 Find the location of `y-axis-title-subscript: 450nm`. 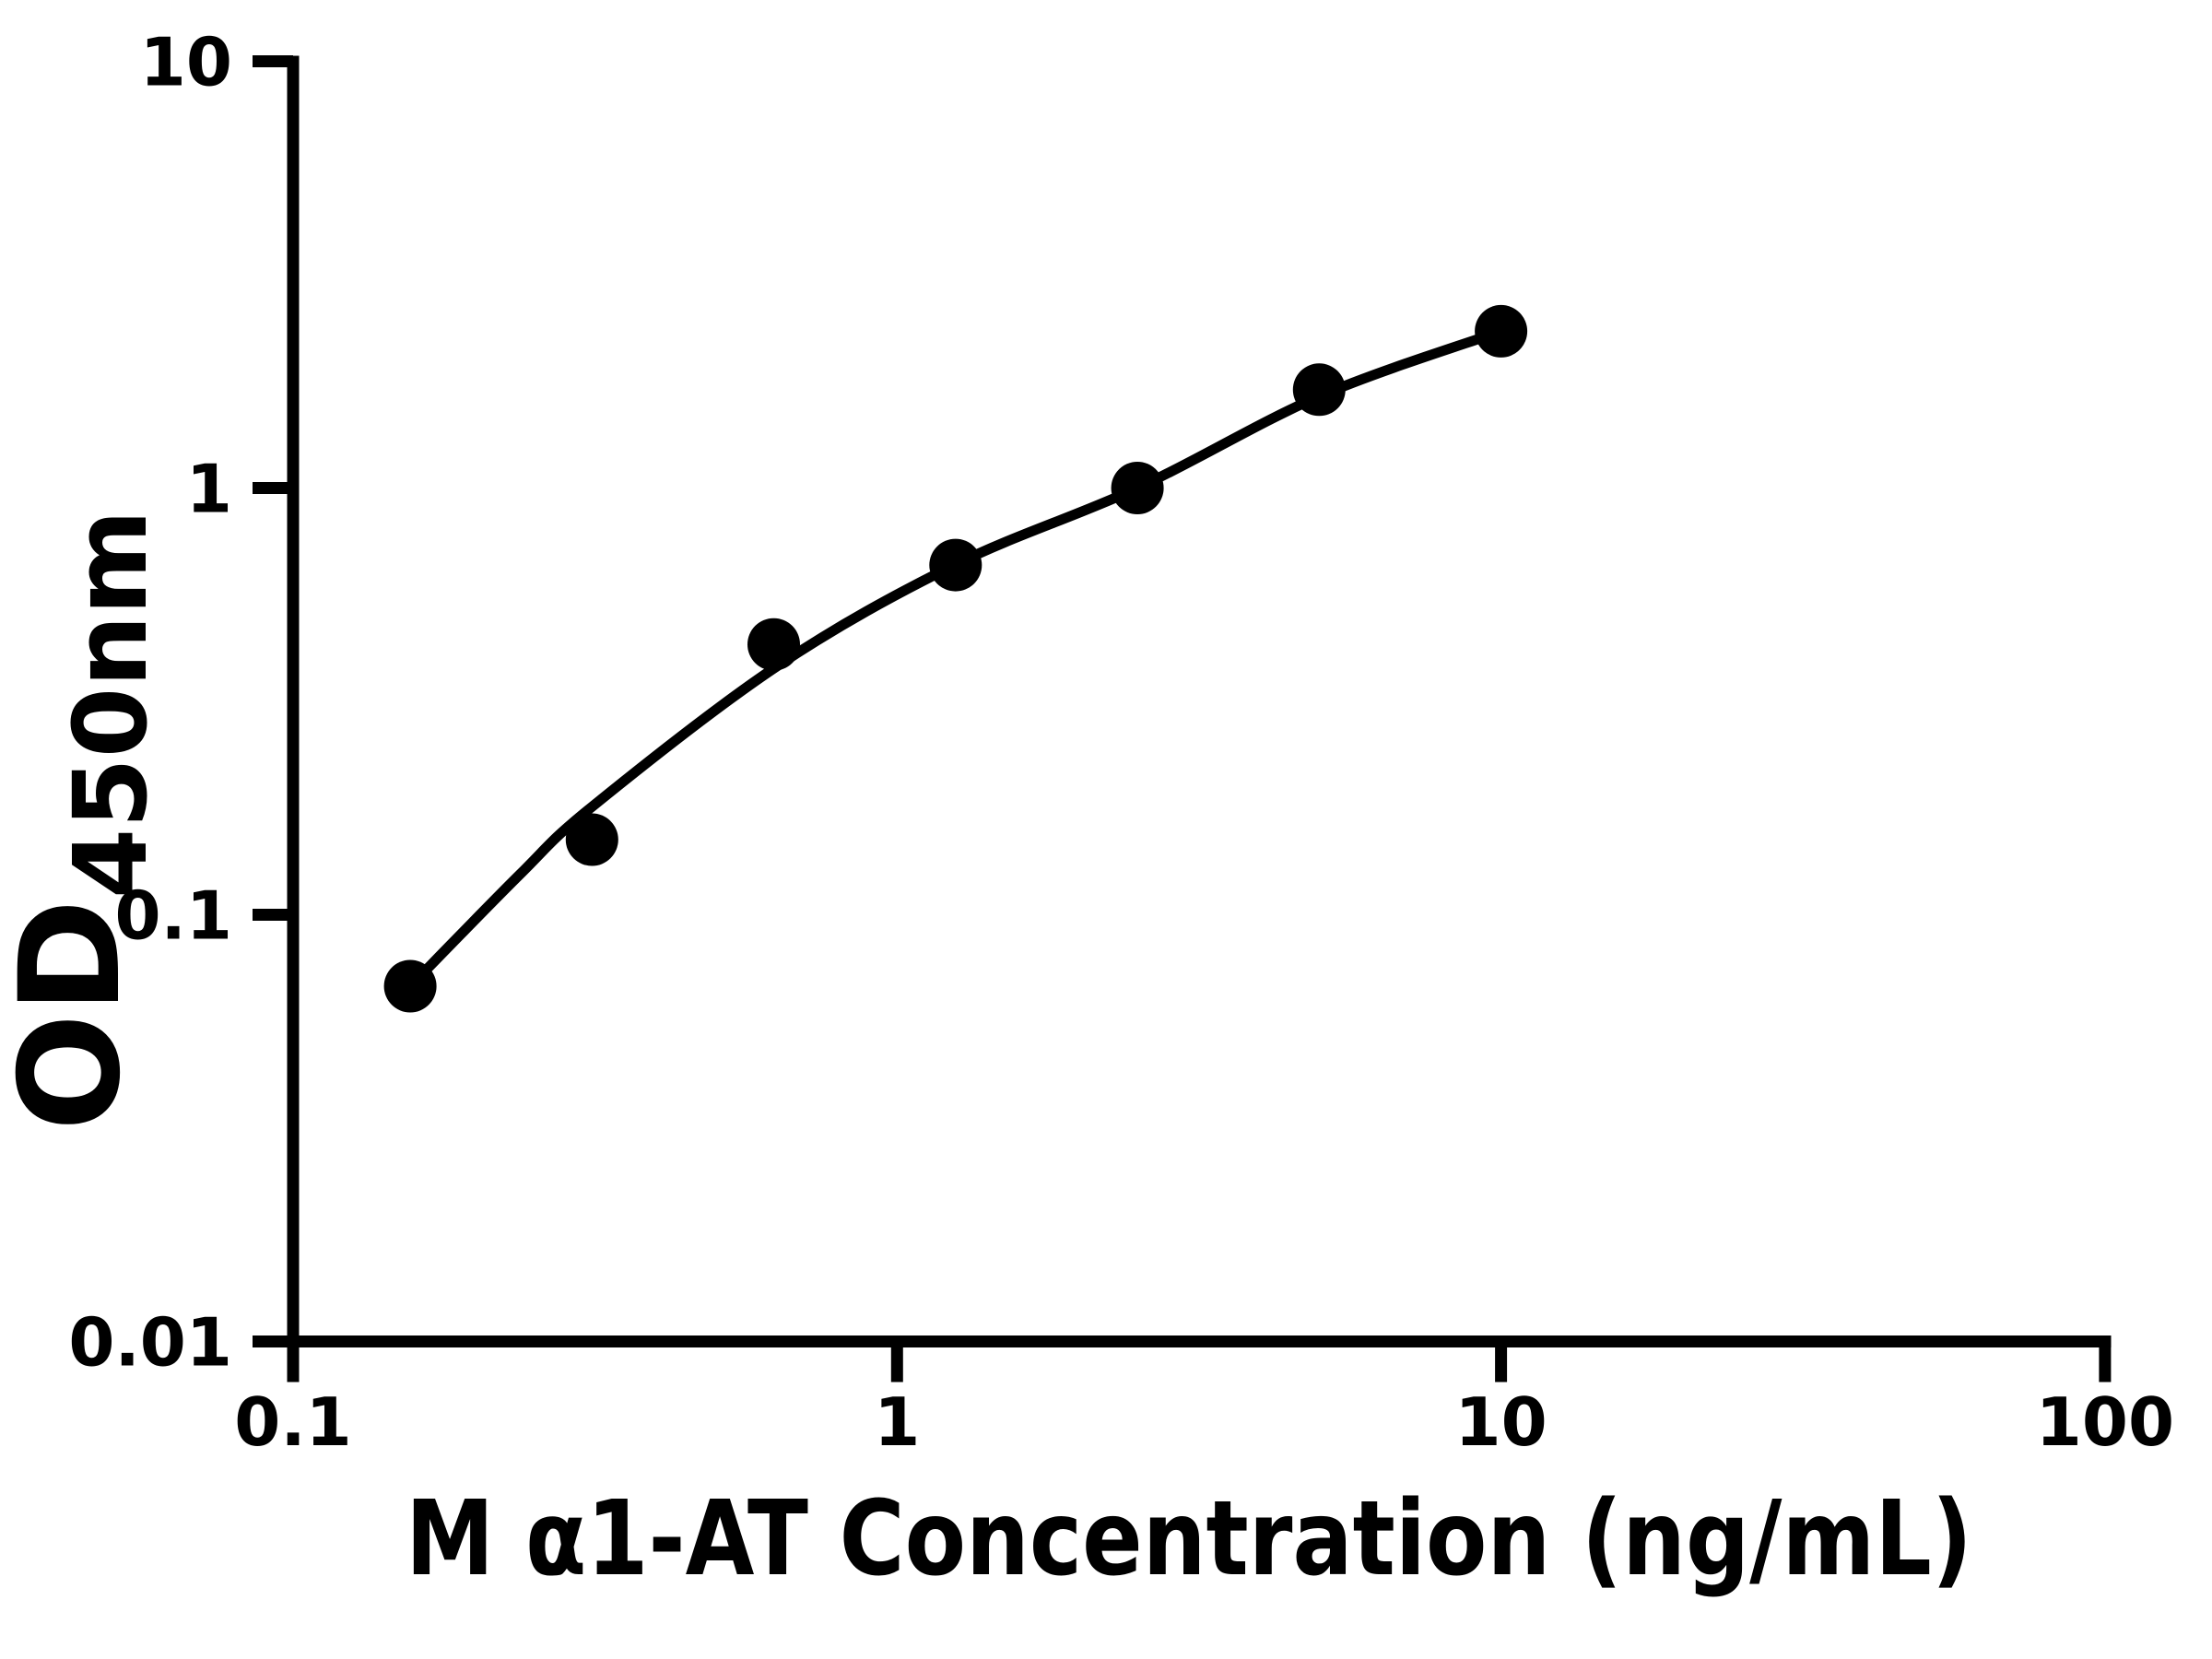

y-axis-title-subscript: 450nm is located at coordinates (111, 705).